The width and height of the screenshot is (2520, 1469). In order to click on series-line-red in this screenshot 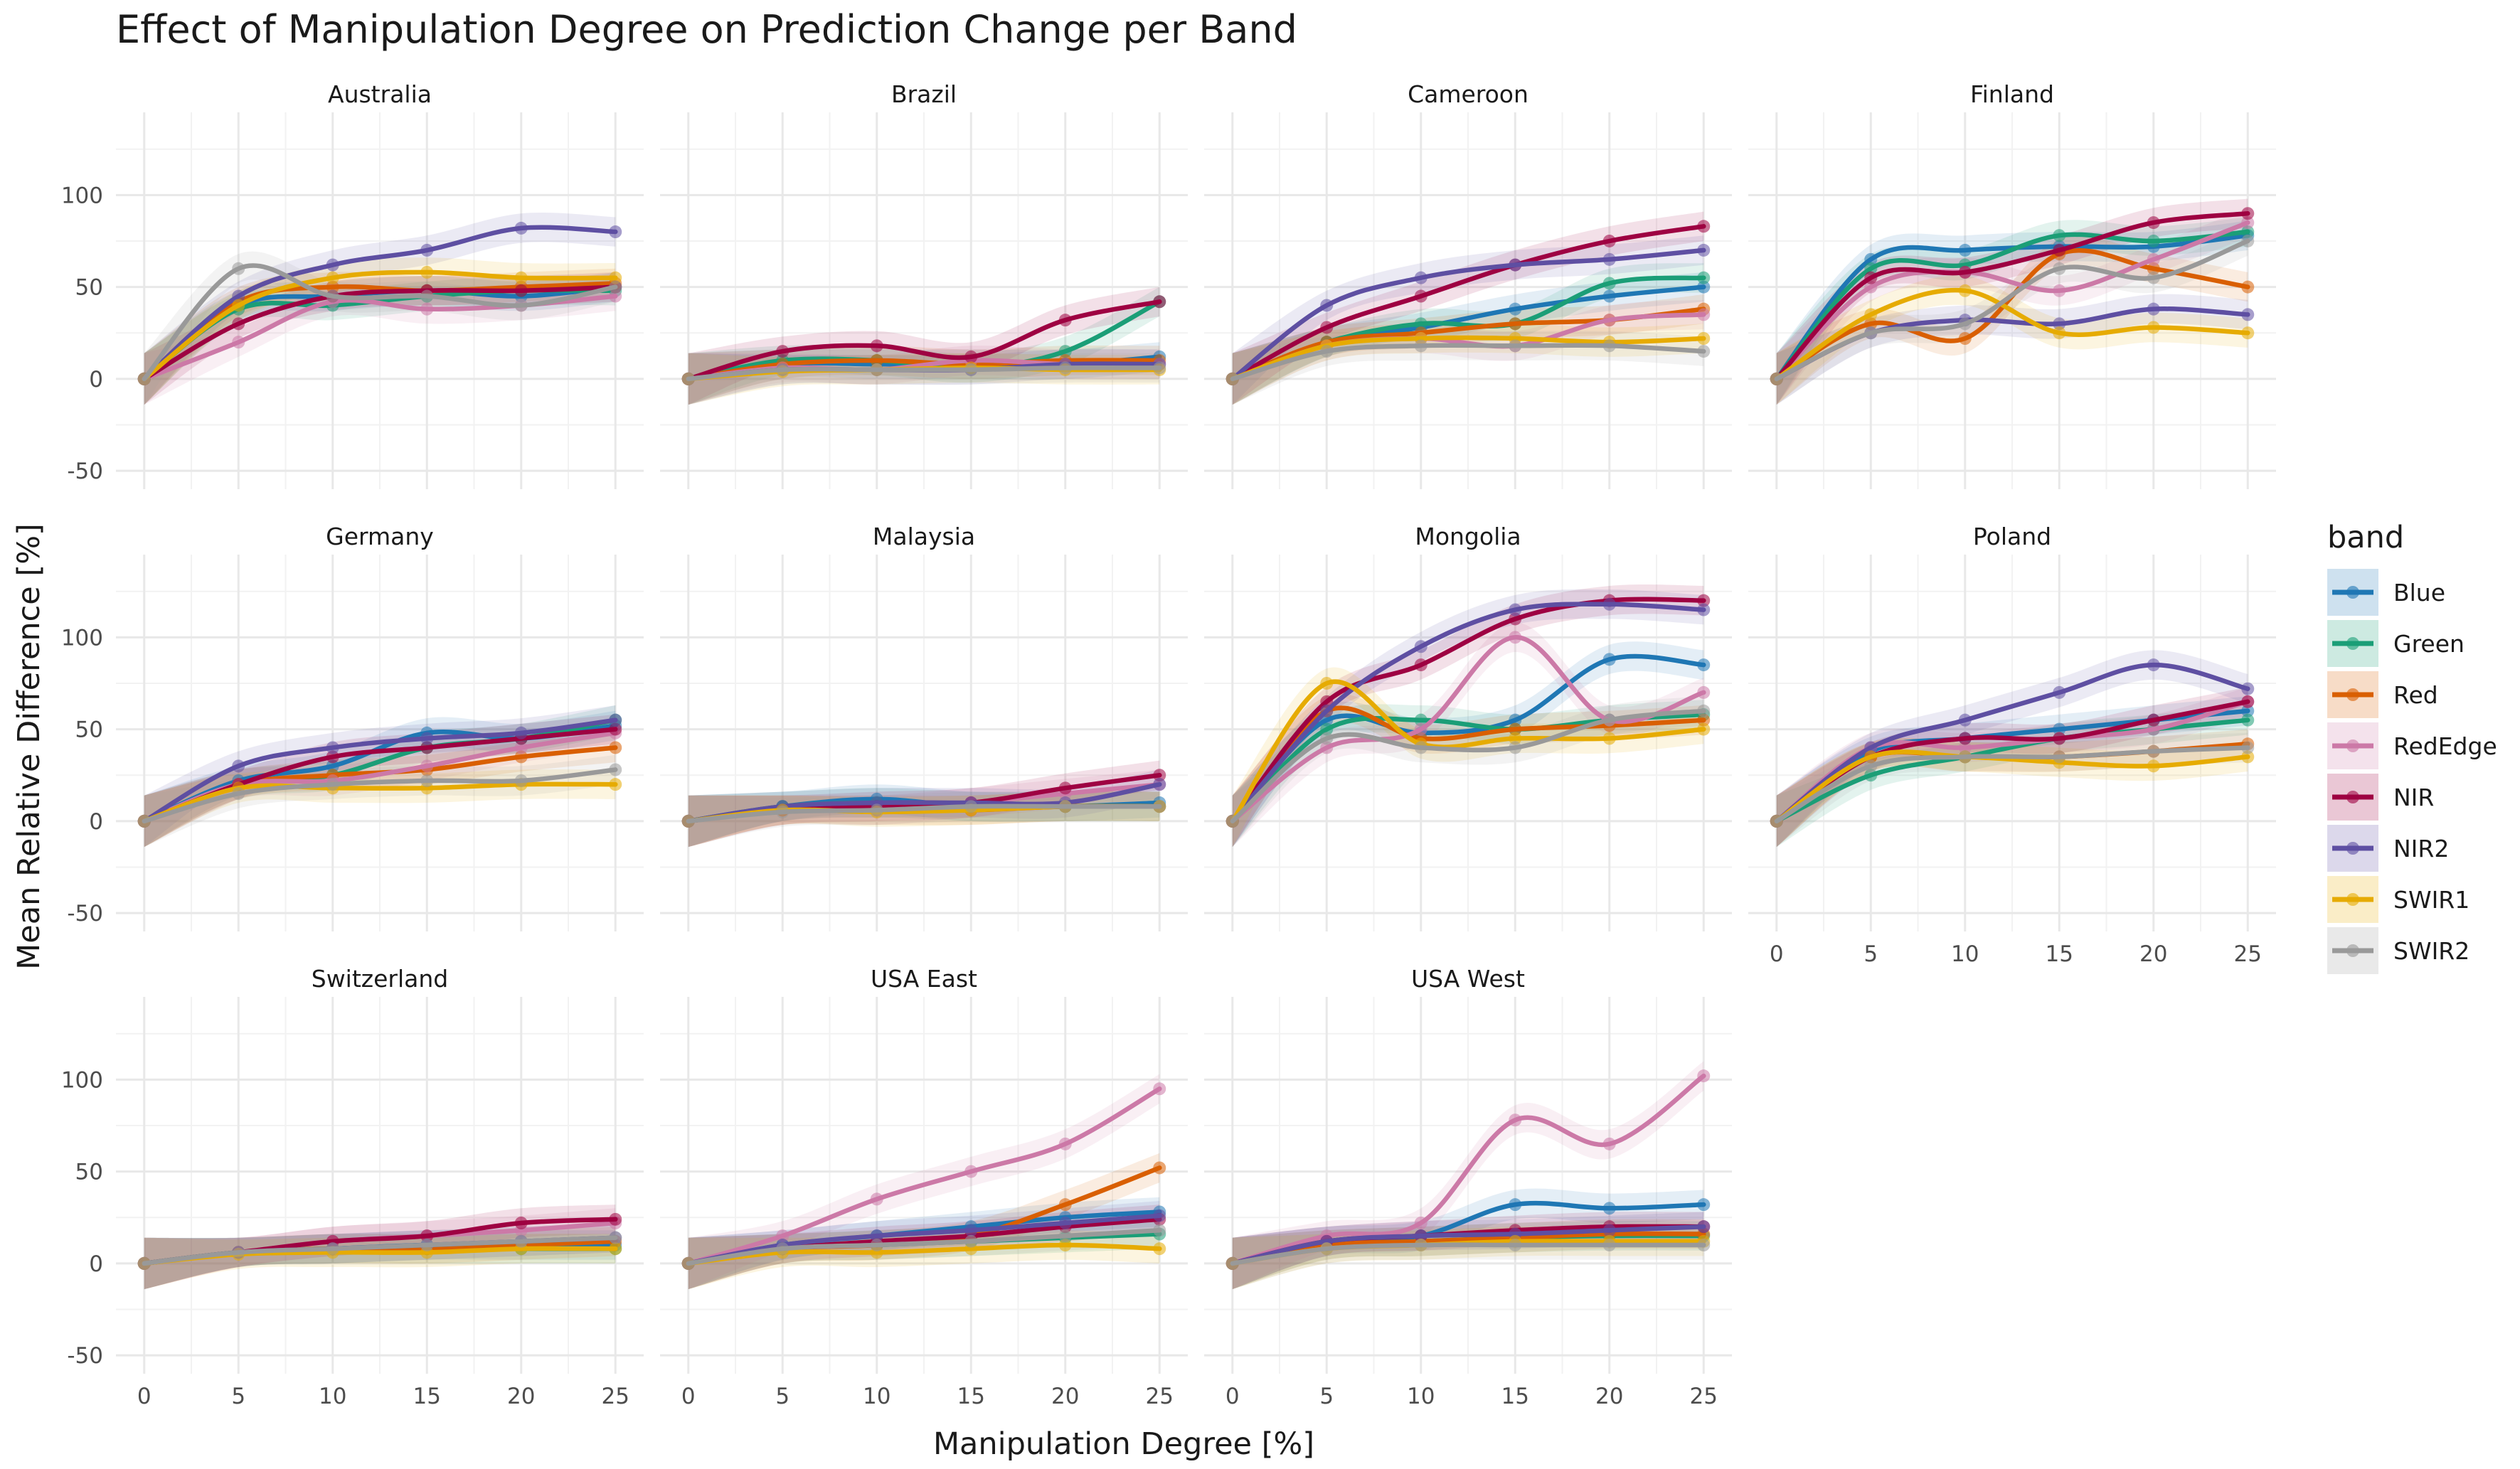, I will do `click(380, 331)`.